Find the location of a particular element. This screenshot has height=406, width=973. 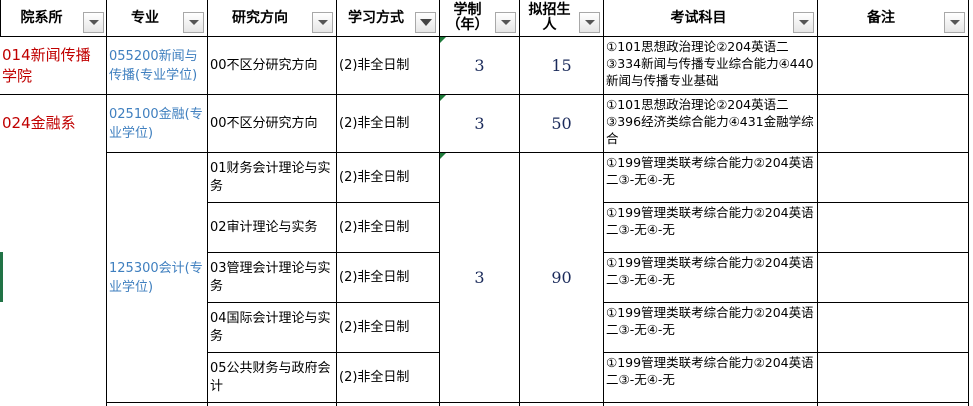

direction-cell: 01财务会计理论与实务 is located at coordinates (272, 178).